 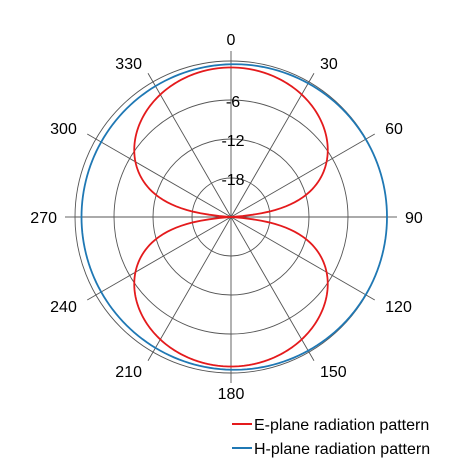 What do you see at coordinates (342, 449) in the screenshot?
I see `legend-label-1: H-plane radiation pattern` at bounding box center [342, 449].